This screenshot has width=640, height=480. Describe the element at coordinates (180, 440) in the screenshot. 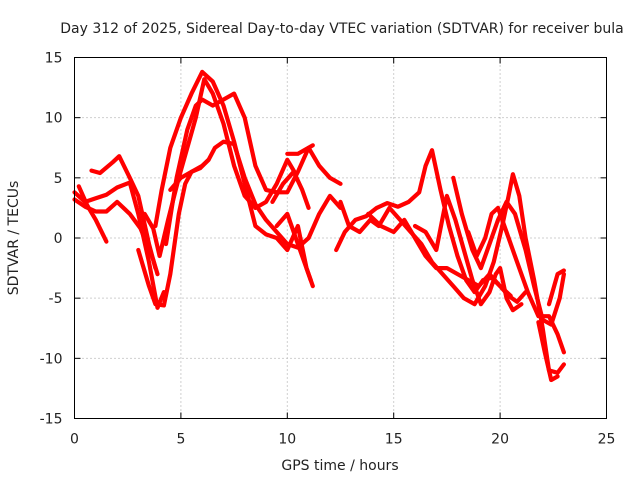

I see `x-tick-label: 5` at that location.